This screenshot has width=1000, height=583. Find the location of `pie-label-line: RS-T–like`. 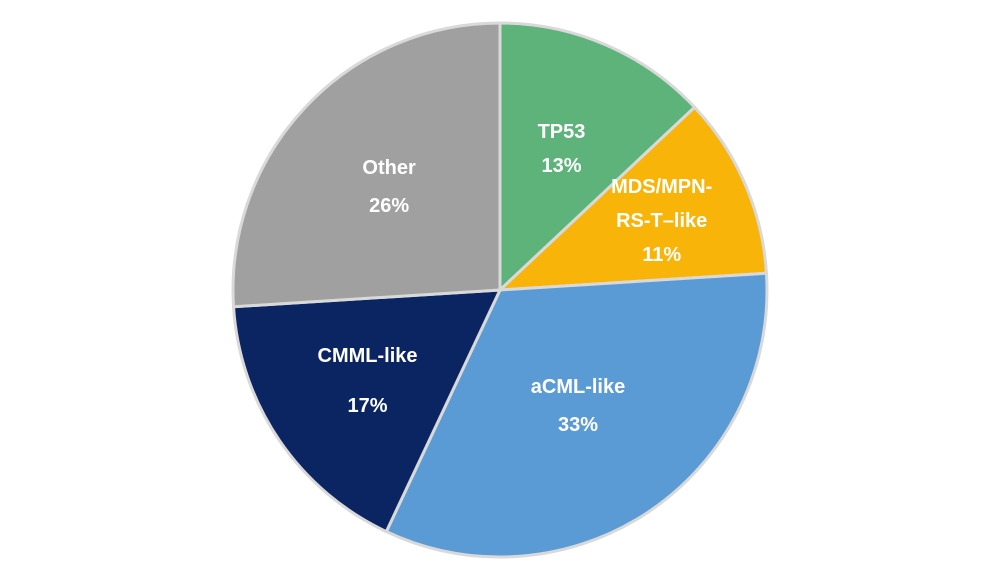

pie-label-line: RS-T–like is located at coordinates (661, 221).